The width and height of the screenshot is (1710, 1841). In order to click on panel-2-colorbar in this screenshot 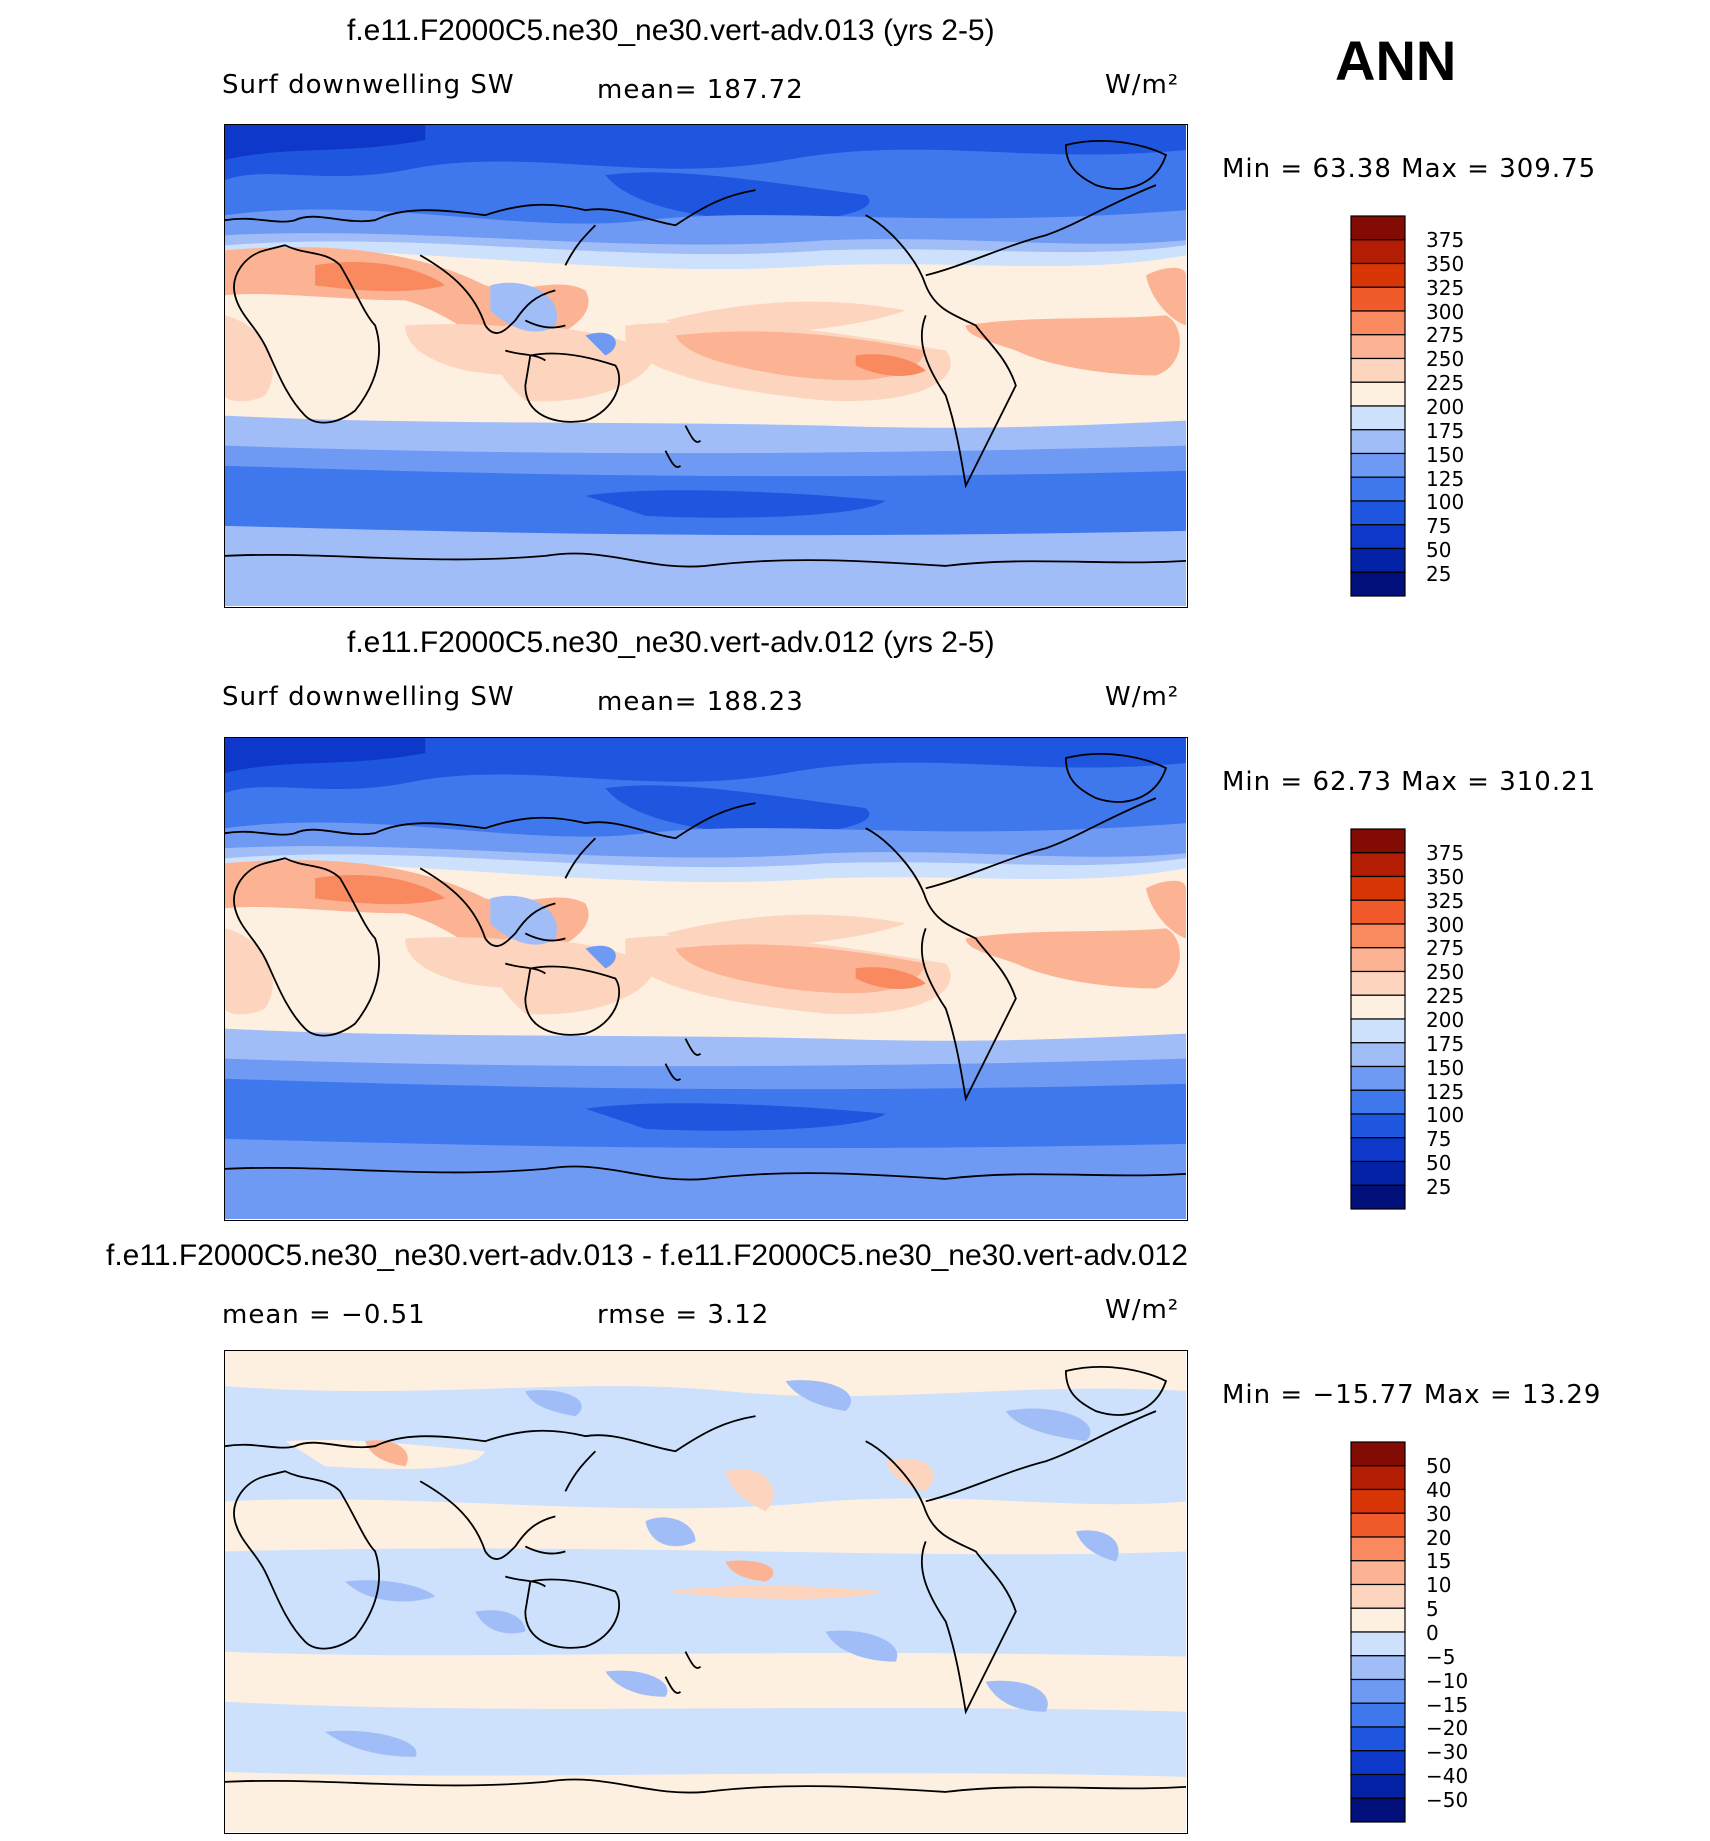, I will do `click(1378, 1019)`.